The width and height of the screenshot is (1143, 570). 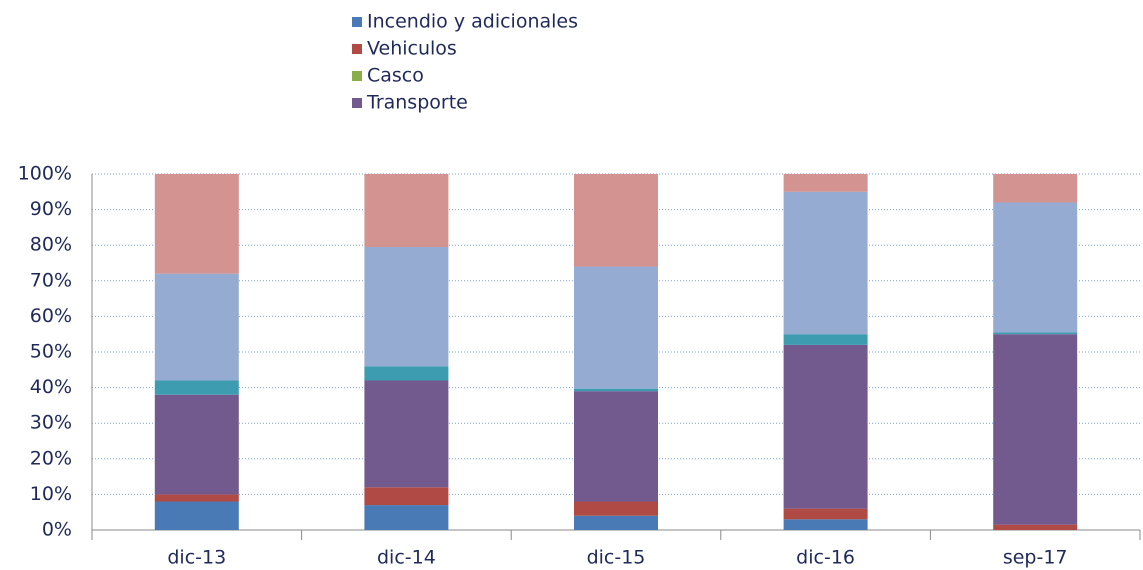 What do you see at coordinates (51, 280) in the screenshot?
I see `y-tick-label: 70%` at bounding box center [51, 280].